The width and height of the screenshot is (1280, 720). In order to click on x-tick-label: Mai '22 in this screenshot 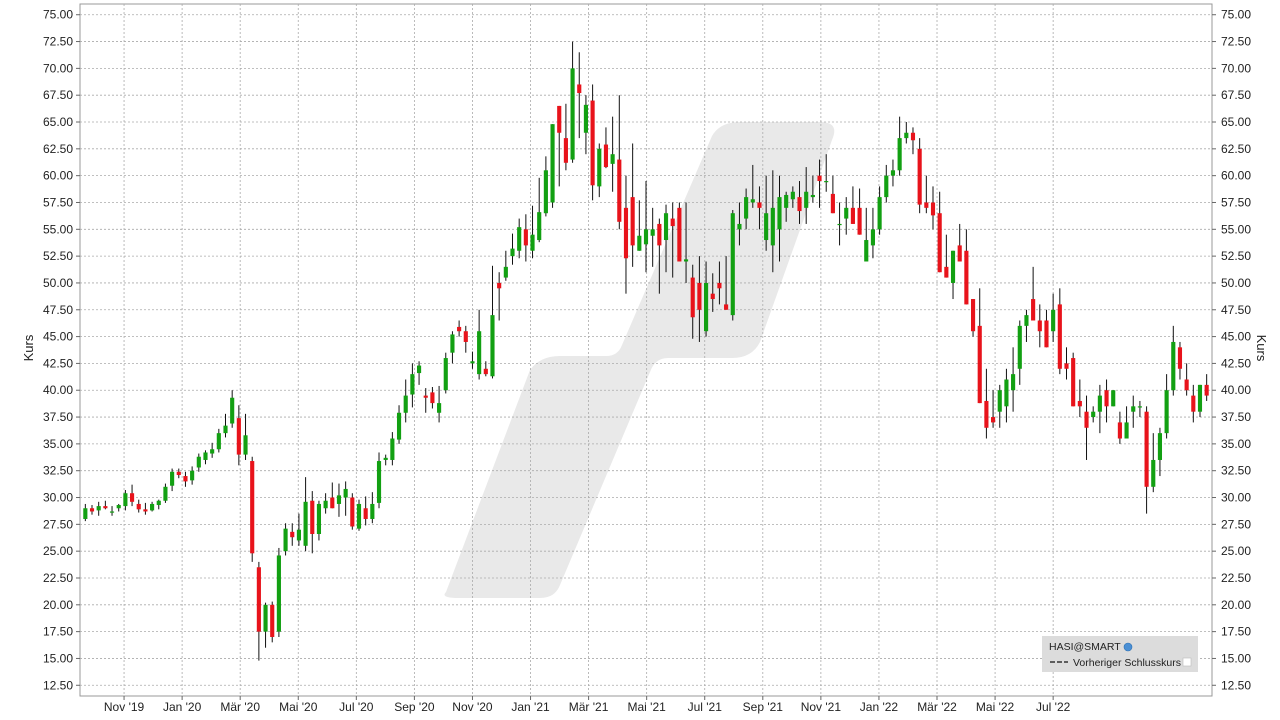, I will do `click(995, 707)`.